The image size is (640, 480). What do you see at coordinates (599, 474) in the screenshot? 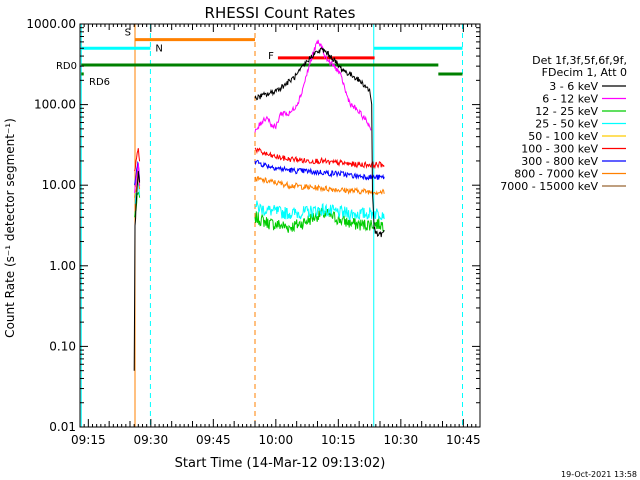
I see `footer-timestamp: 19-Oct-2021 13:58` at bounding box center [599, 474].